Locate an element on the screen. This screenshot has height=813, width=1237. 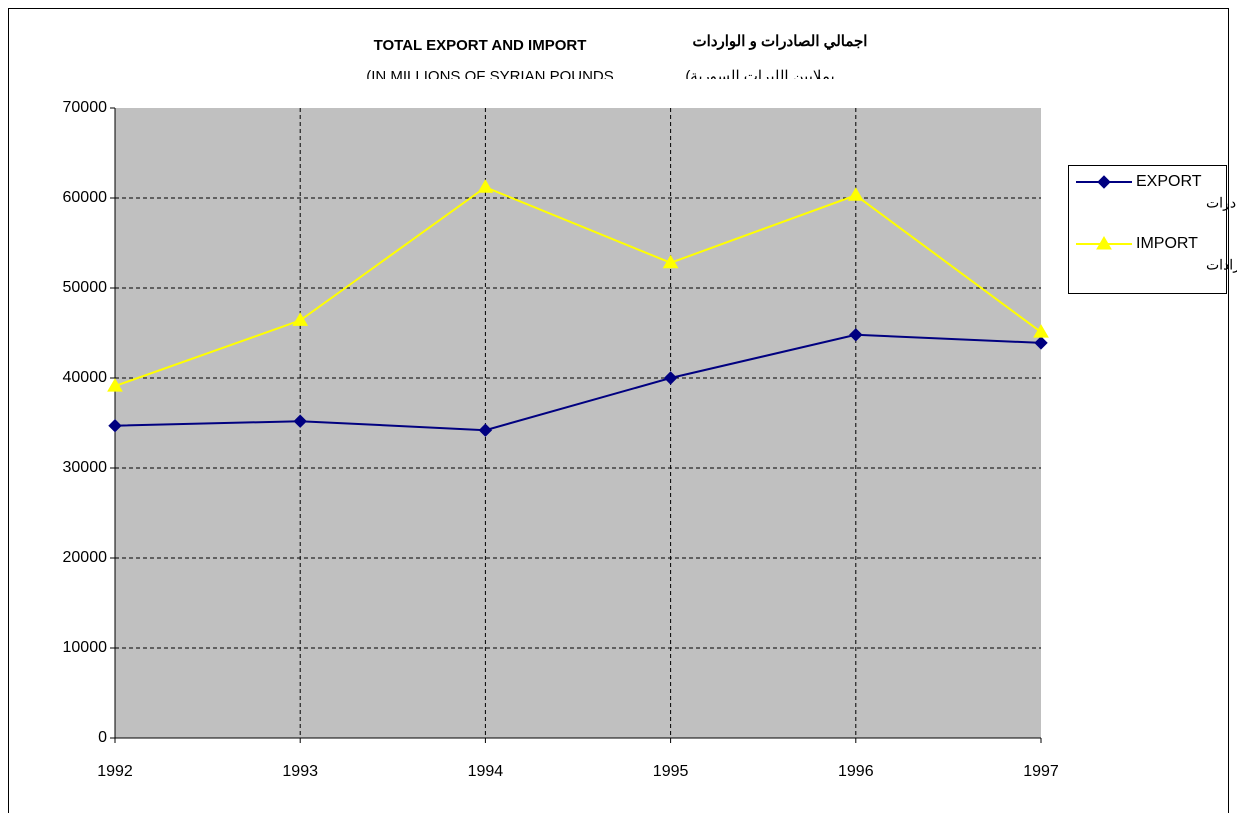
legend-label-ar: الصادرات is located at coordinates (1221, 203).